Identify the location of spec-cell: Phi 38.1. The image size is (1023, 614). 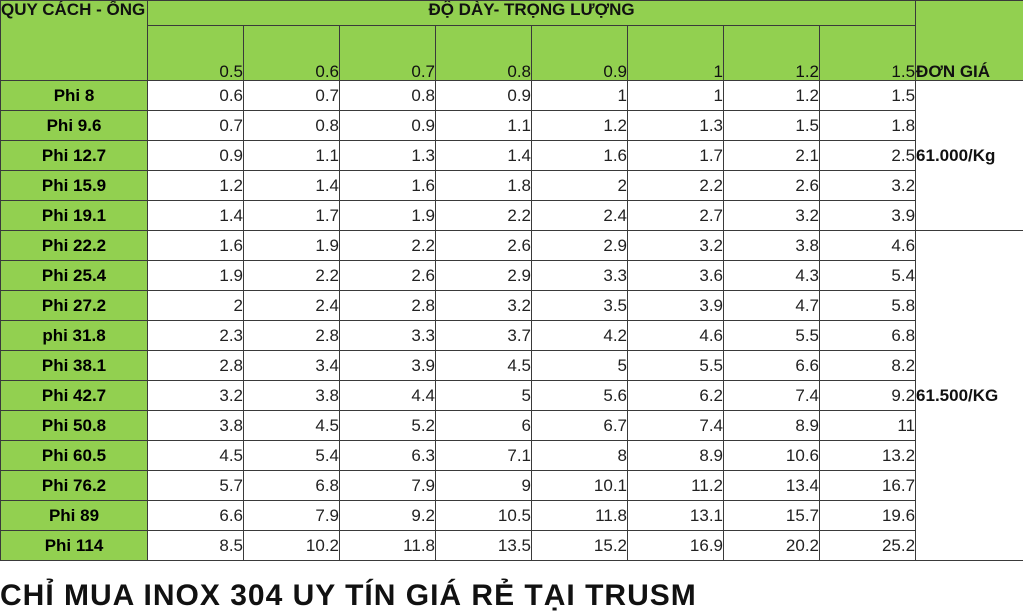
(74, 366).